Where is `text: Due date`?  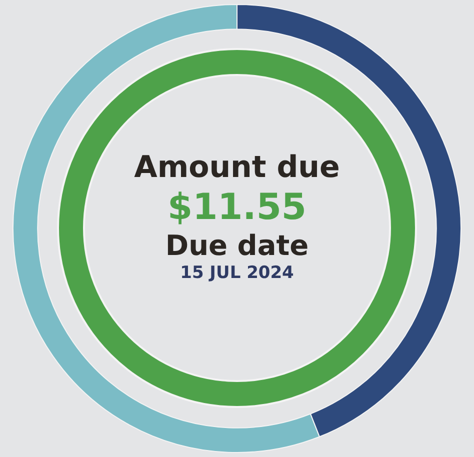
text: Due date is located at coordinates (237, 246).